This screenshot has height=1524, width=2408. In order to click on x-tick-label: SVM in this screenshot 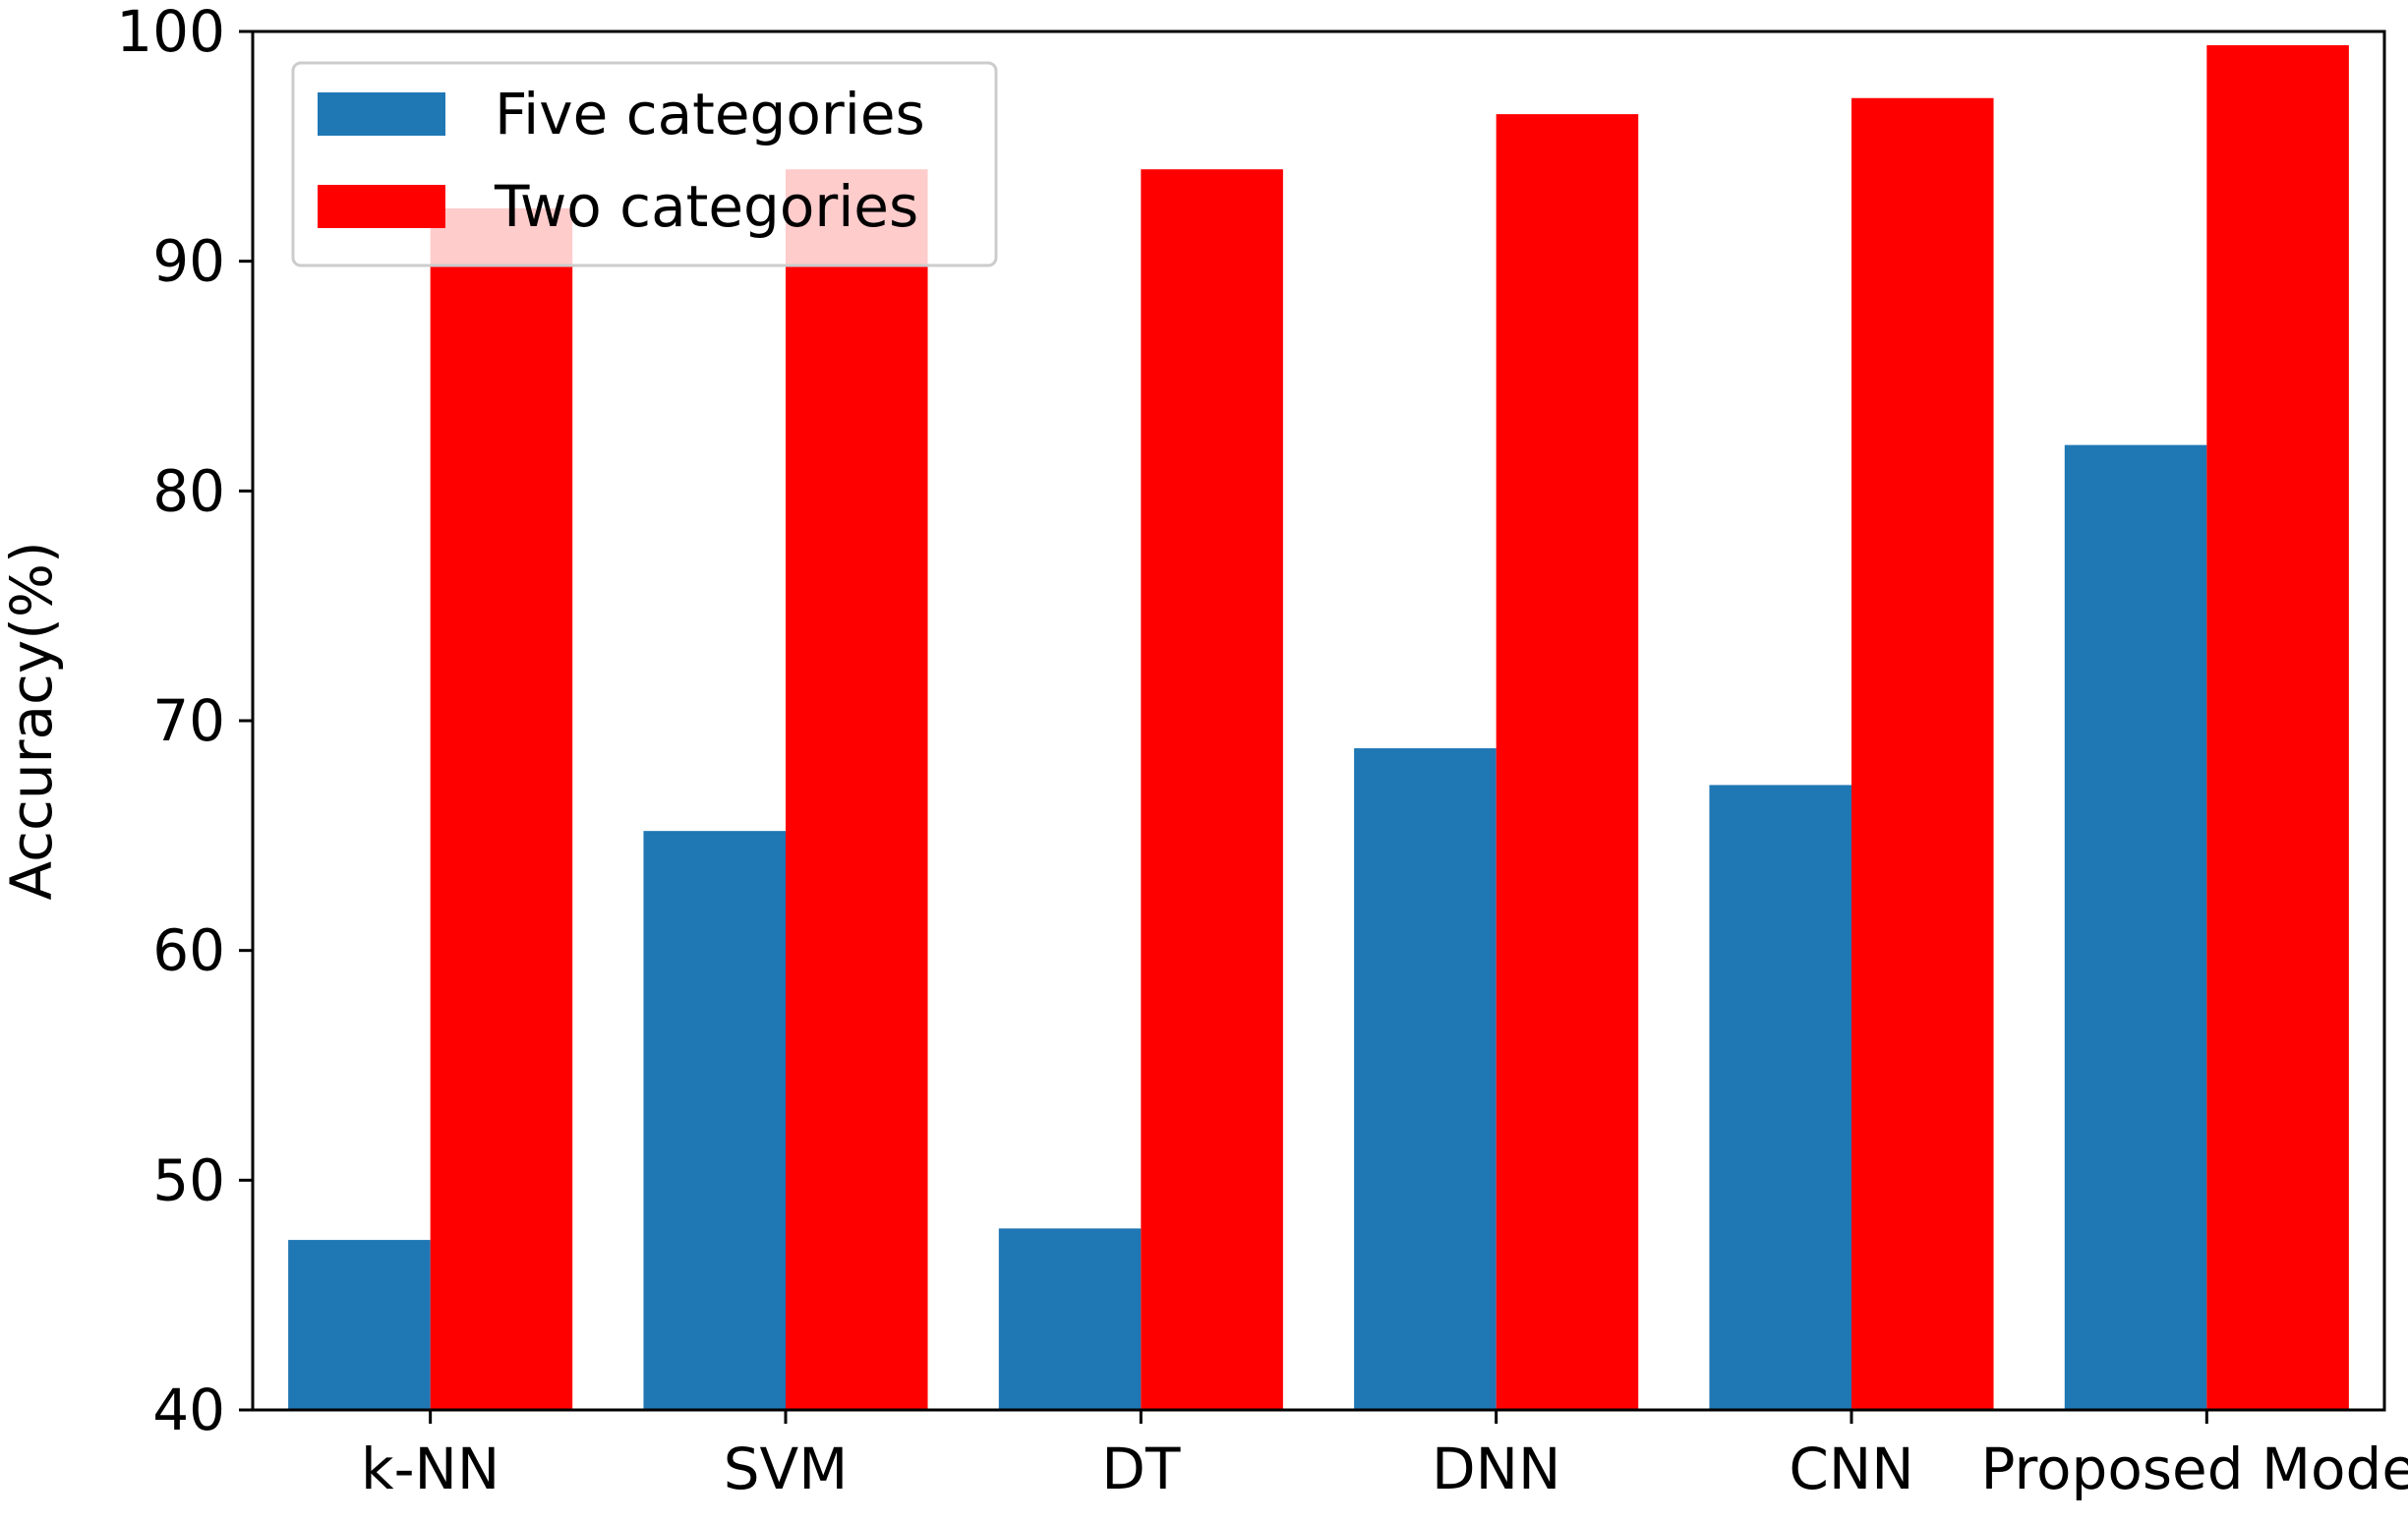, I will do `click(786, 1469)`.